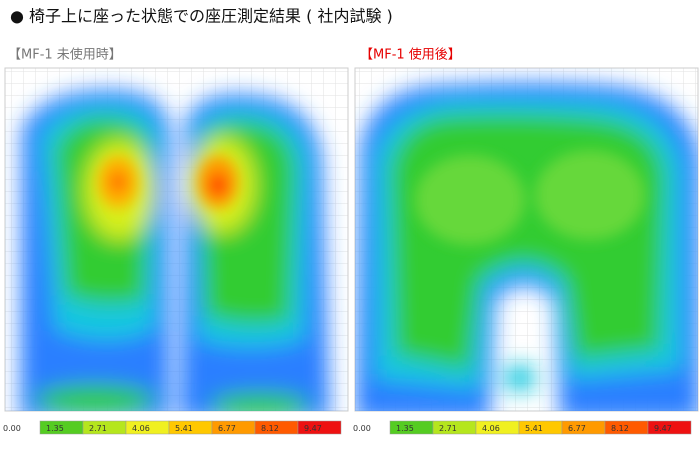 The width and height of the screenshot is (700, 454). What do you see at coordinates (201, 16) in the screenshot?
I see `title: ● 椅子上に座った状態での座圧測定結果 ( 社内試験 )` at bounding box center [201, 16].